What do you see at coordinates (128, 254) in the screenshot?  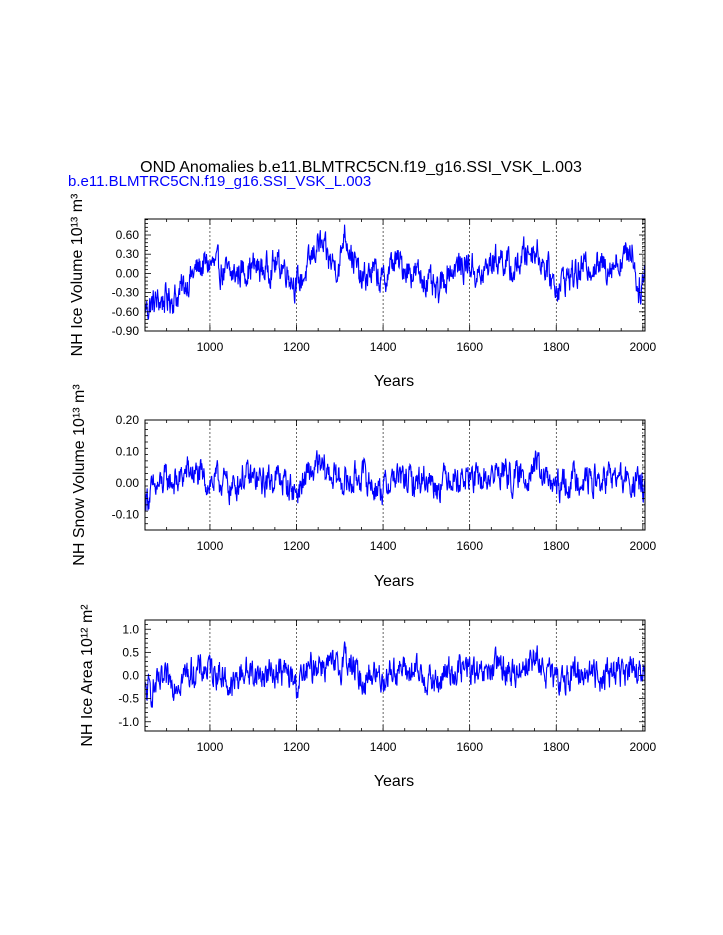 I see `y-tick-label: 0.30` at bounding box center [128, 254].